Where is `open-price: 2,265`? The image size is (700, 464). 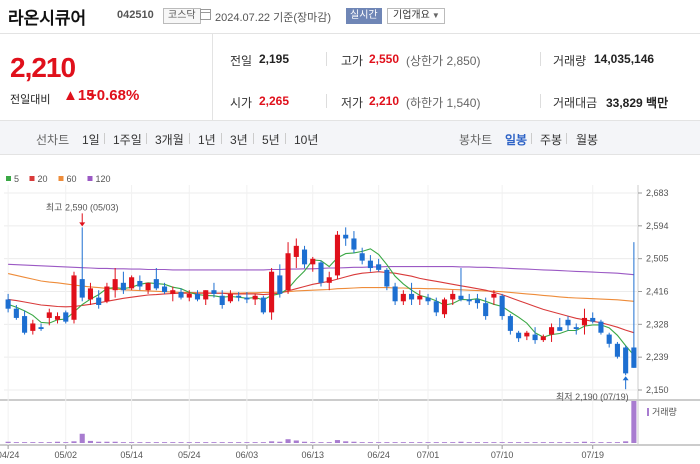 open-price: 2,265 is located at coordinates (274, 101).